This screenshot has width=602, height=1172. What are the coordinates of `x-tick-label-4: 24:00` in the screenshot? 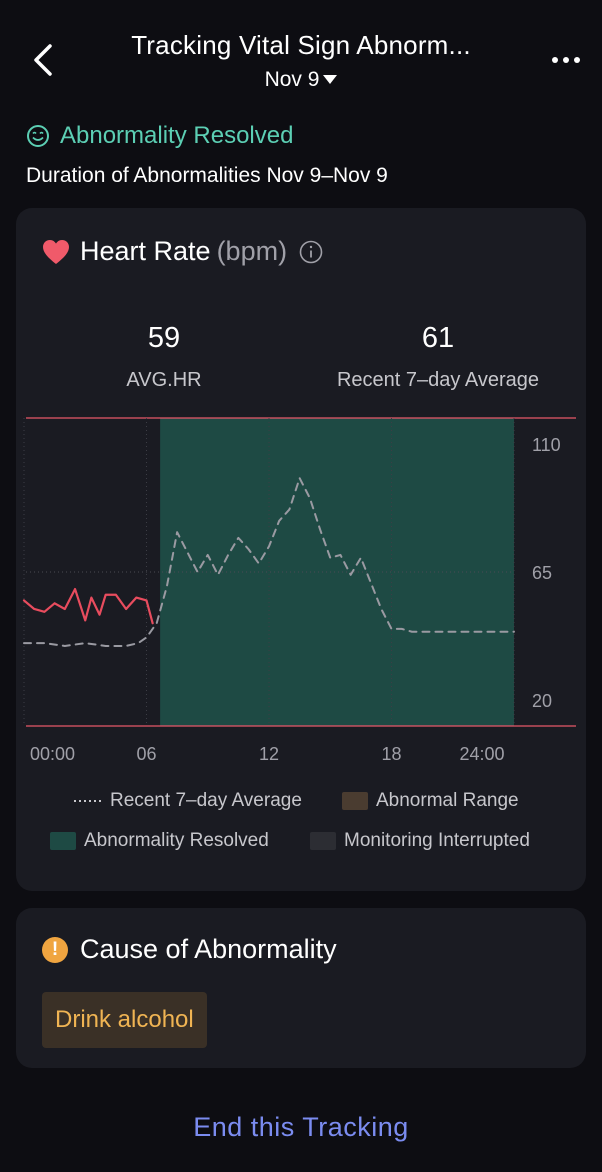 It's located at (481, 754).